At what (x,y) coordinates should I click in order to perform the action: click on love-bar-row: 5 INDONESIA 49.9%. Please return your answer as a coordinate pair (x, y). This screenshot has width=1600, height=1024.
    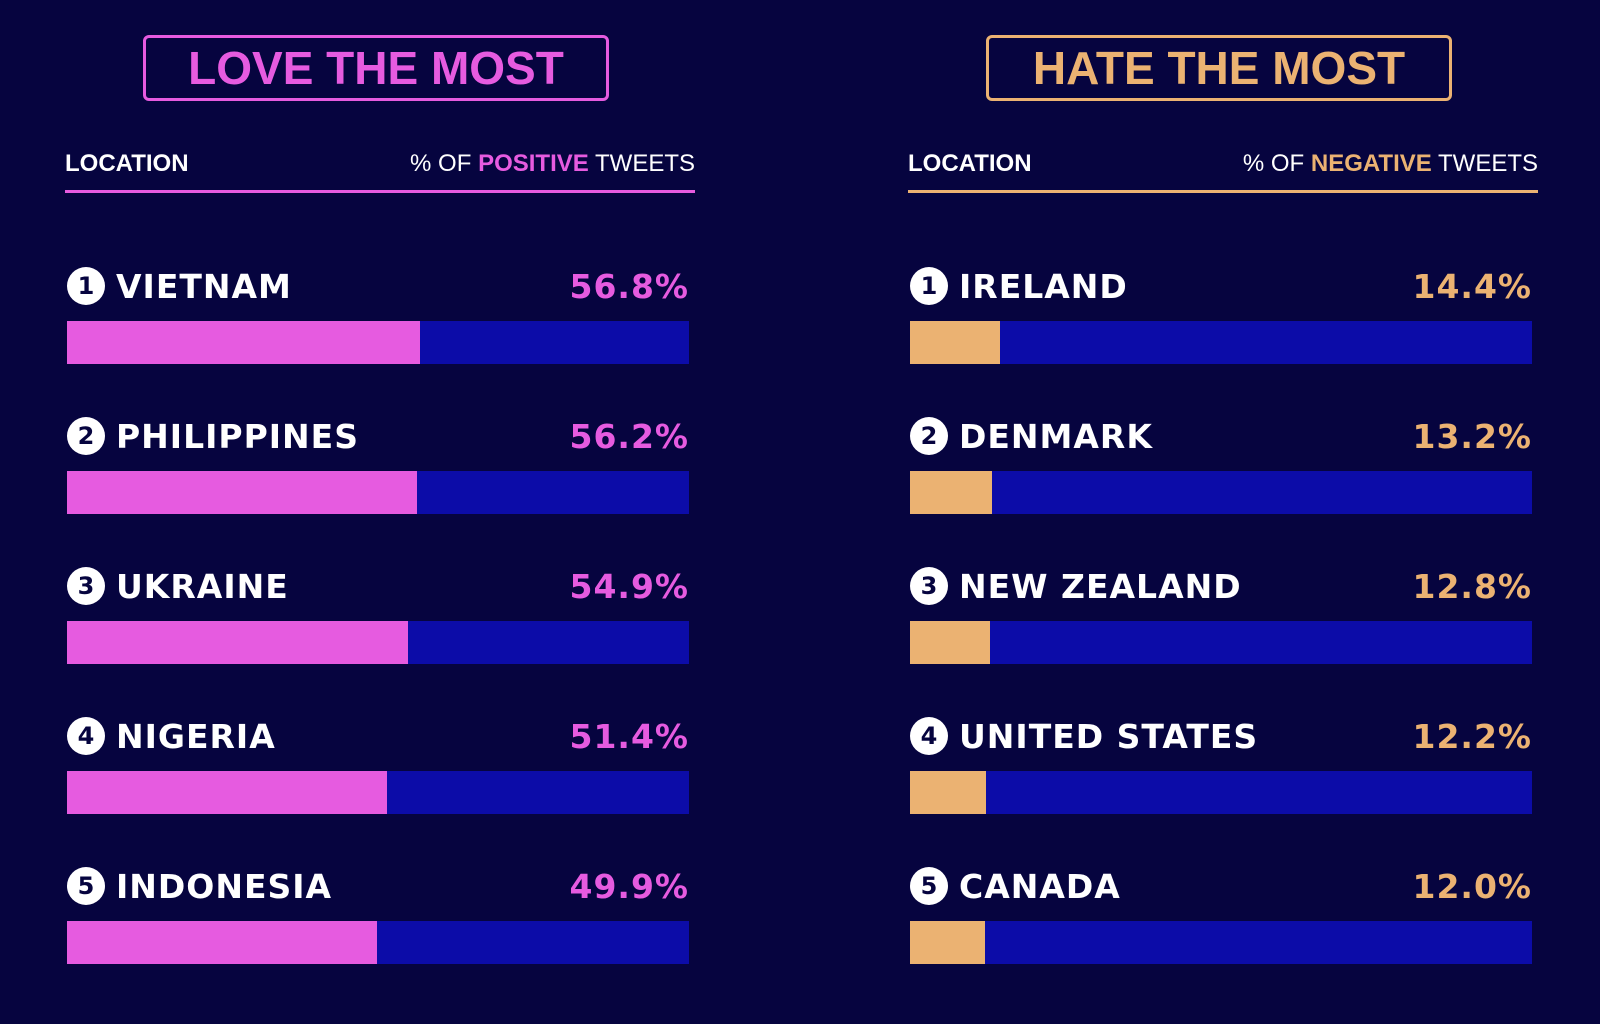
    Looking at the image, I should click on (378, 914).